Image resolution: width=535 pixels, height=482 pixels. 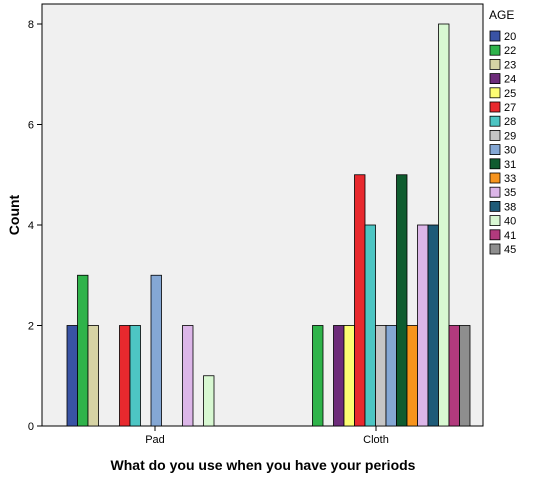 I want to click on legend-label-45: 45, so click(x=510, y=250).